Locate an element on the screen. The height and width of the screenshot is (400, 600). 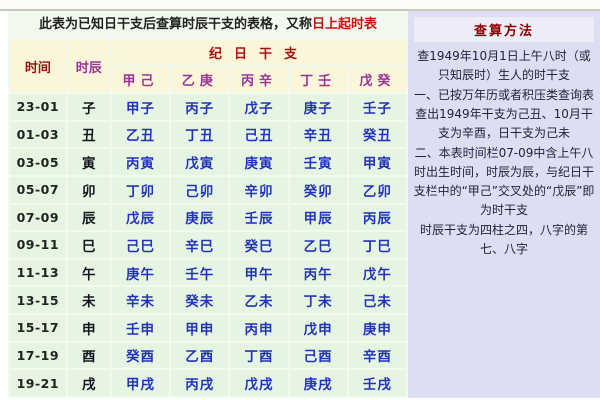
stem-branch-cell: 丁丑 is located at coordinates (200, 134).